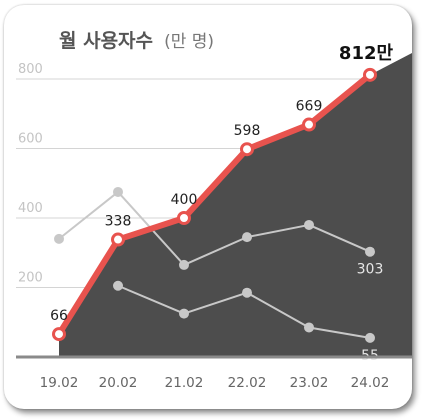 This screenshot has height=420, width=424. What do you see at coordinates (30, 69) in the screenshot?
I see `y-tick-label: 800` at bounding box center [30, 69].